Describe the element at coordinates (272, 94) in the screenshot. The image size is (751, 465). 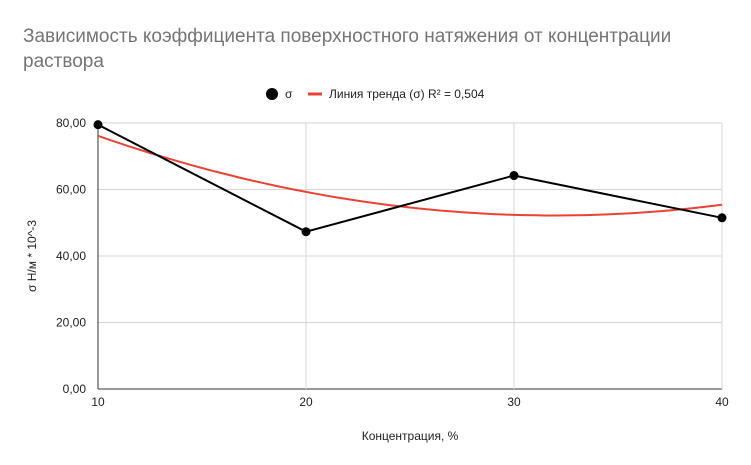
I see `legend-marker-sigma` at that location.